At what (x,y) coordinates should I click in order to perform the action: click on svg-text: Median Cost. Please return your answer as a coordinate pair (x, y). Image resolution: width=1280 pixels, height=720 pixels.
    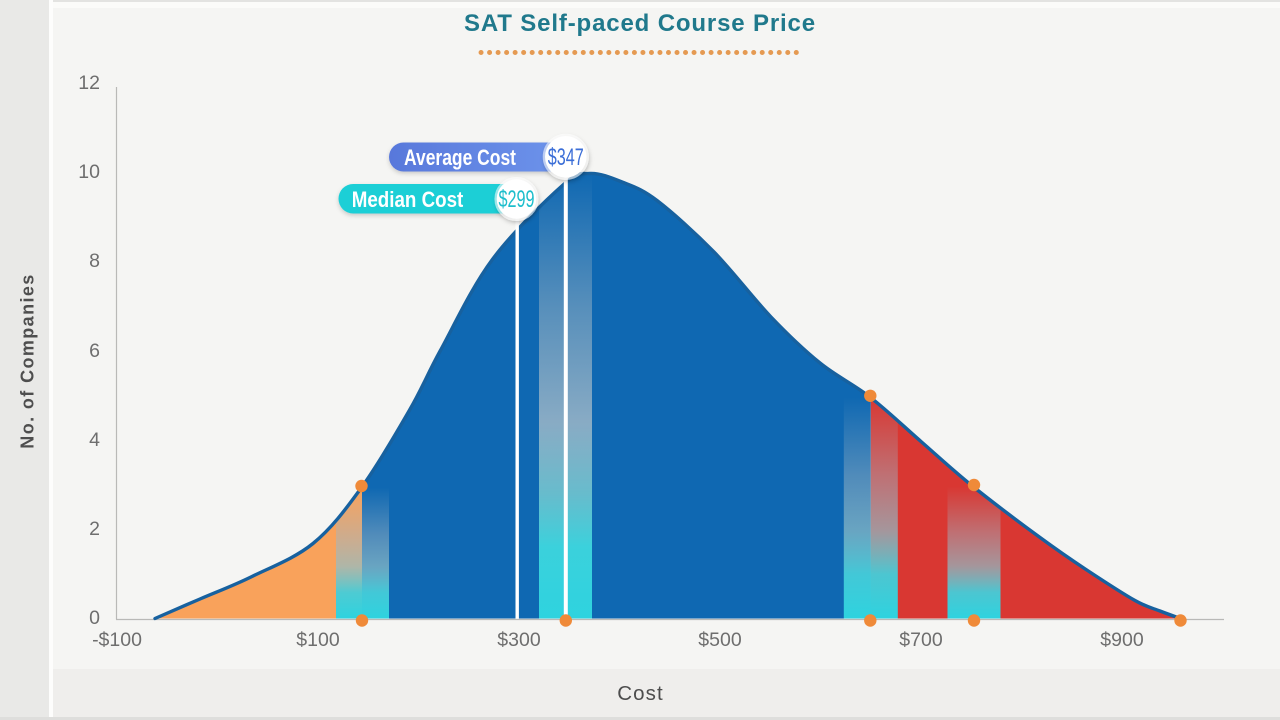
    Looking at the image, I should click on (408, 199).